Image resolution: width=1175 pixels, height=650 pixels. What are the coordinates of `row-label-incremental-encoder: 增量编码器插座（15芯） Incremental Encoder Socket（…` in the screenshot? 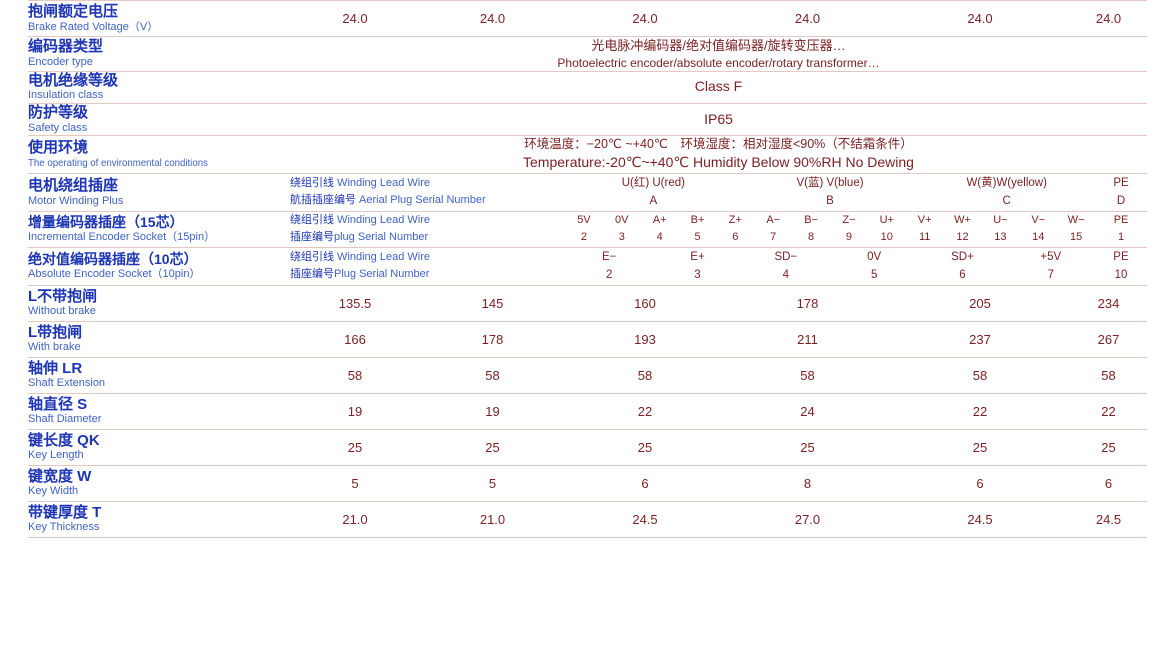 It's located at (159, 229).